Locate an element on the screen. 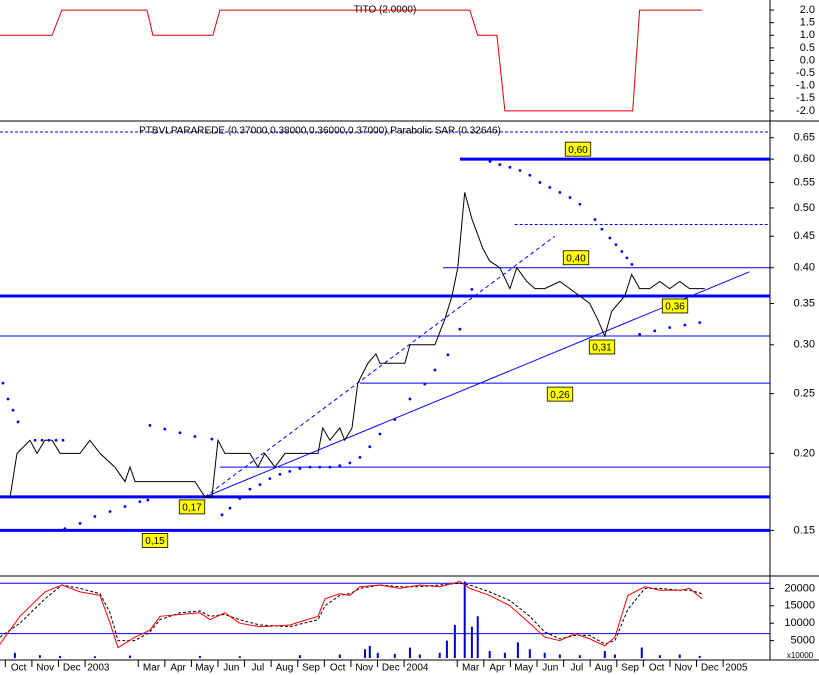  y-tick-label: 0.35 is located at coordinates (804, 303).